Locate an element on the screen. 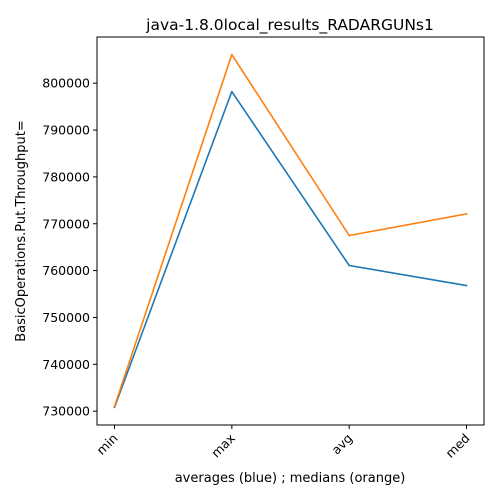 The height and width of the screenshot is (500, 500). y-tick-label: 740000 is located at coordinates (66, 364).